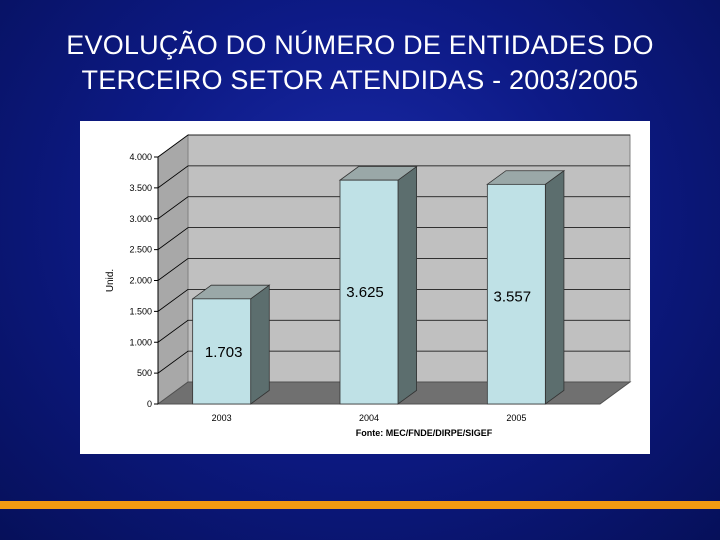  What do you see at coordinates (360, 80) in the screenshot?
I see `title-line-2: TERCEIRO SETOR ATENDIDAS - 2003/2005` at bounding box center [360, 80].